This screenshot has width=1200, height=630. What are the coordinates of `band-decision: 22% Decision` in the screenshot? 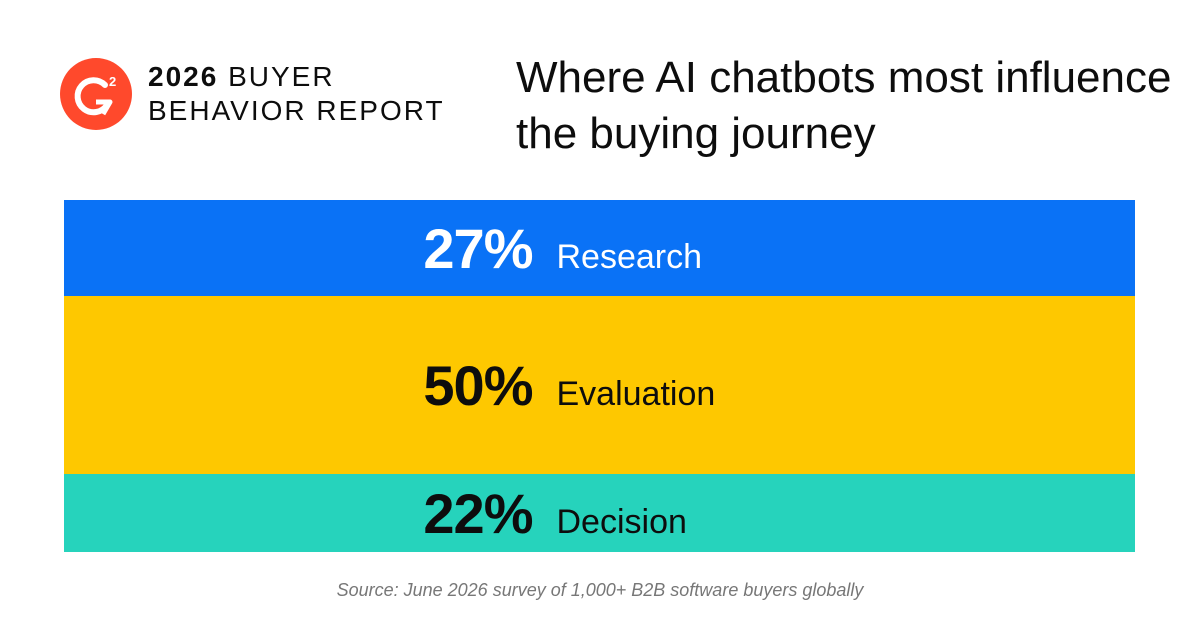 It's located at (599, 513).